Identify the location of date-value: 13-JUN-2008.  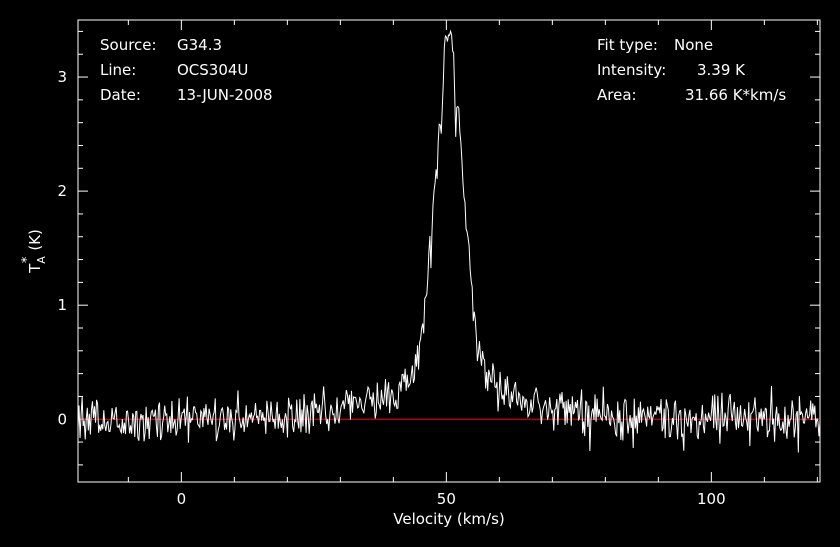
(225, 95).